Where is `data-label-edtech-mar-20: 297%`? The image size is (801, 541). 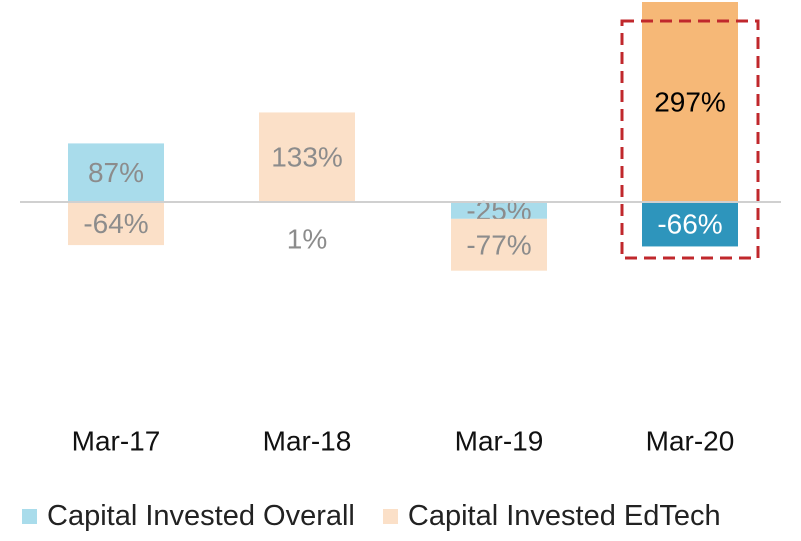 data-label-edtech-mar-20: 297% is located at coordinates (690, 102).